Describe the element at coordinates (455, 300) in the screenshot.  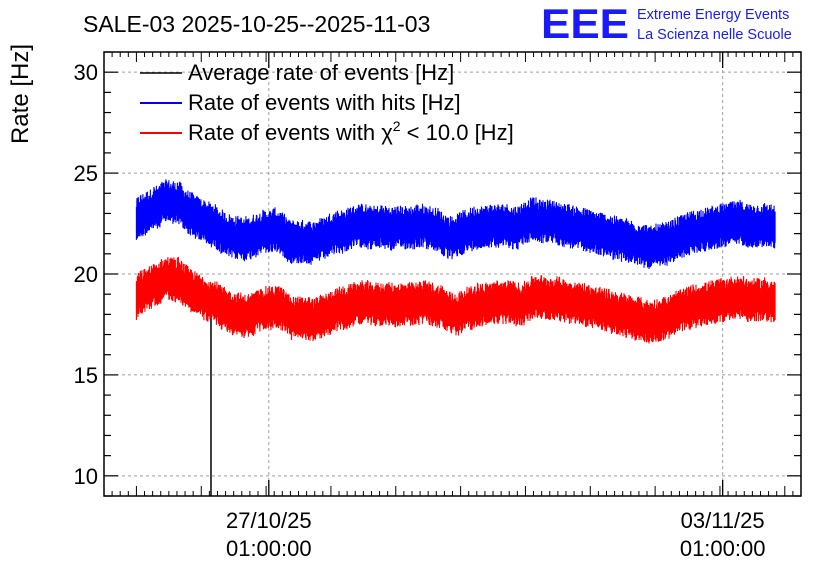
I see `series-chi2-line` at that location.